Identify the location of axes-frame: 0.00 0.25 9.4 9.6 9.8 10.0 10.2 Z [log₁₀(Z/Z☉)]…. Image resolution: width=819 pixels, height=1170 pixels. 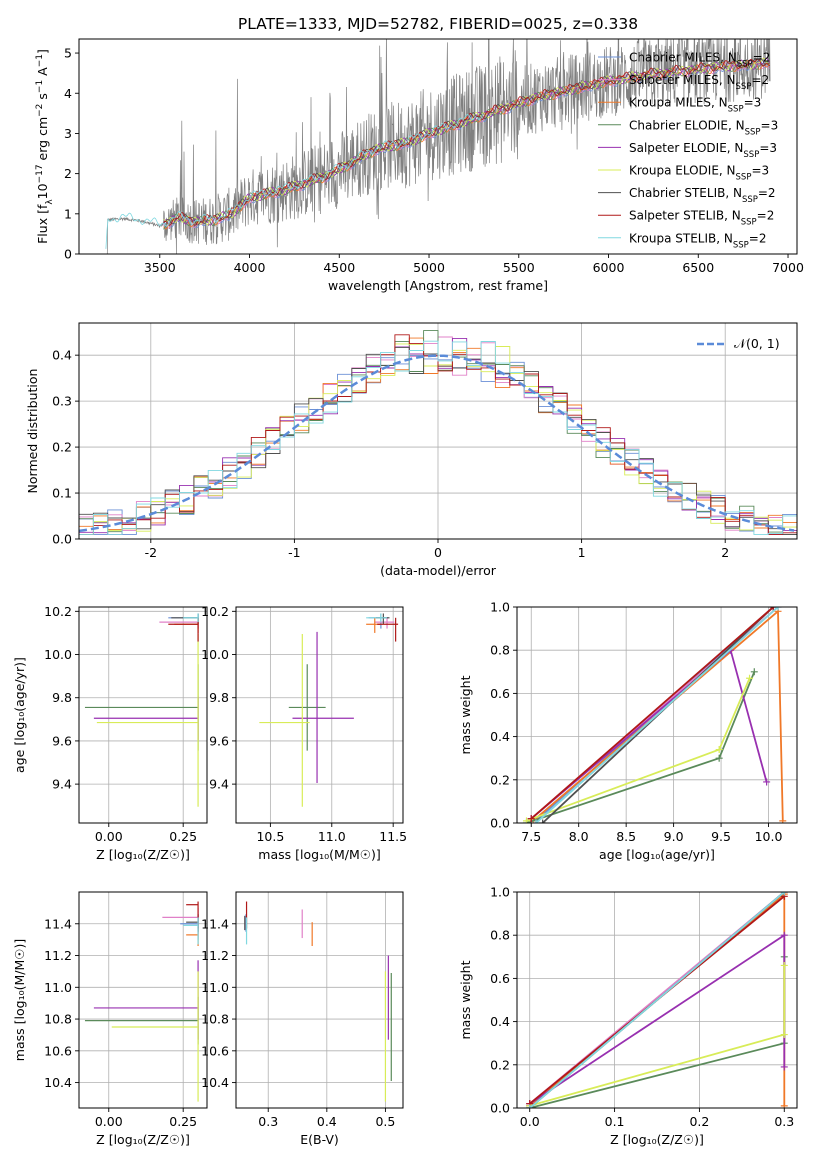
(104, 733).